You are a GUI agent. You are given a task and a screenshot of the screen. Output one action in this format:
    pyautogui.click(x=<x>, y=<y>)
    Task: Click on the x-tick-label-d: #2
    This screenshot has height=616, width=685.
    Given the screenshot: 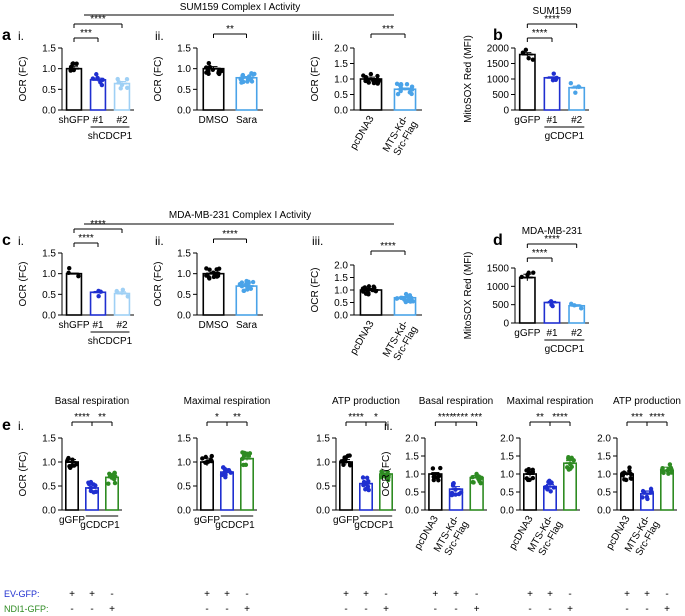 What is the action you would take?
    pyautogui.click(x=577, y=333)
    